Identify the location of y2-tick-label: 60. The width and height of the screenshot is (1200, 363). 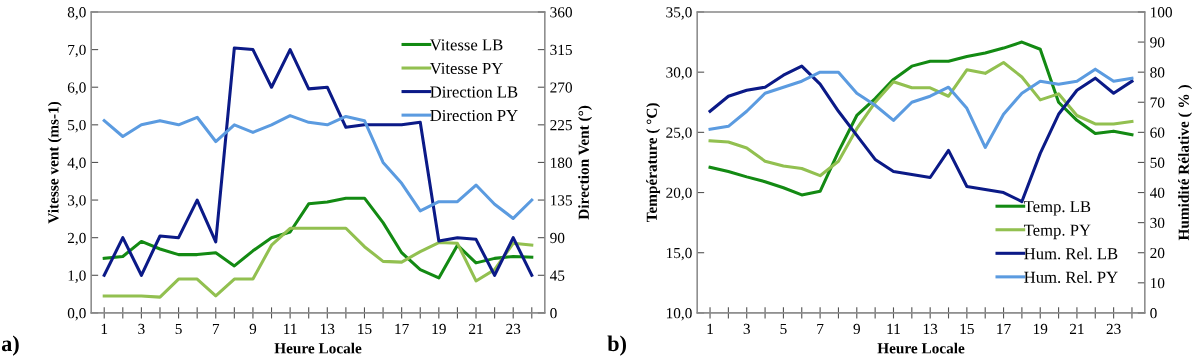
(1157, 132).